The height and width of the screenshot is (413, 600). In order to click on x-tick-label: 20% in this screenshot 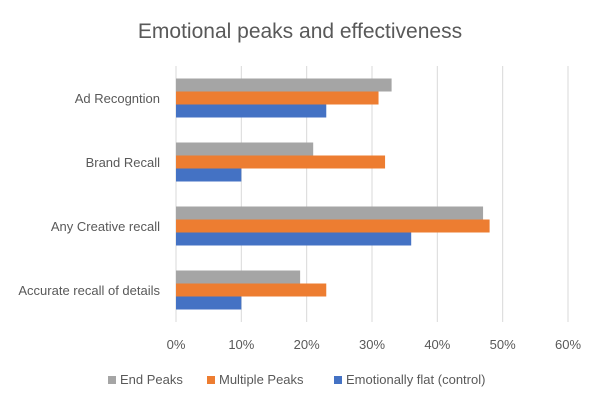, I will do `click(307, 344)`.